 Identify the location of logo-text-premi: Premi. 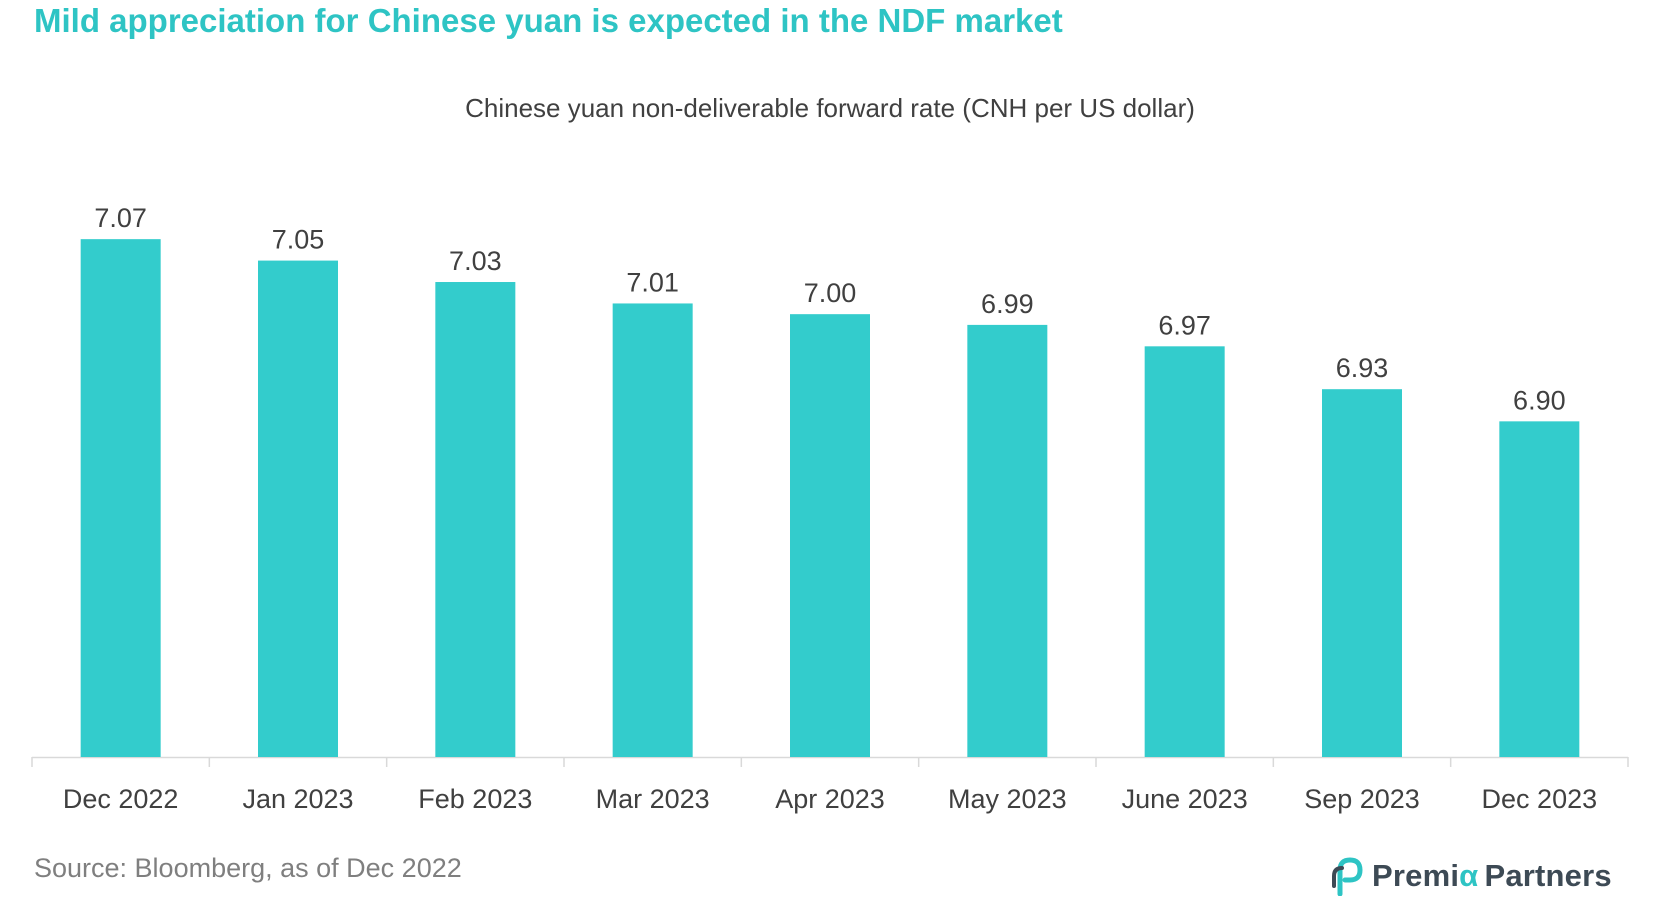
(1416, 875).